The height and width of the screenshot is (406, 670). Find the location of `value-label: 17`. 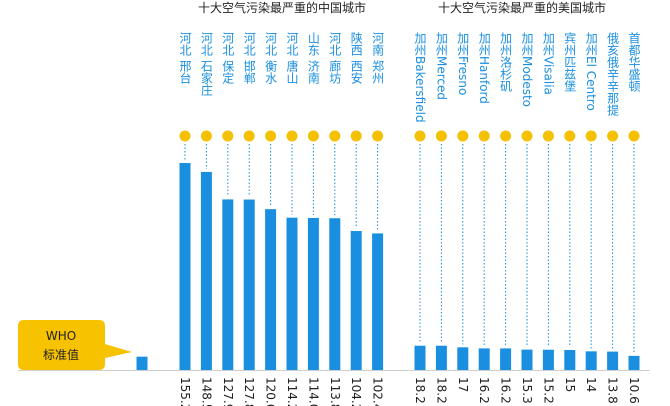

value-label: 17 is located at coordinates (463, 384).